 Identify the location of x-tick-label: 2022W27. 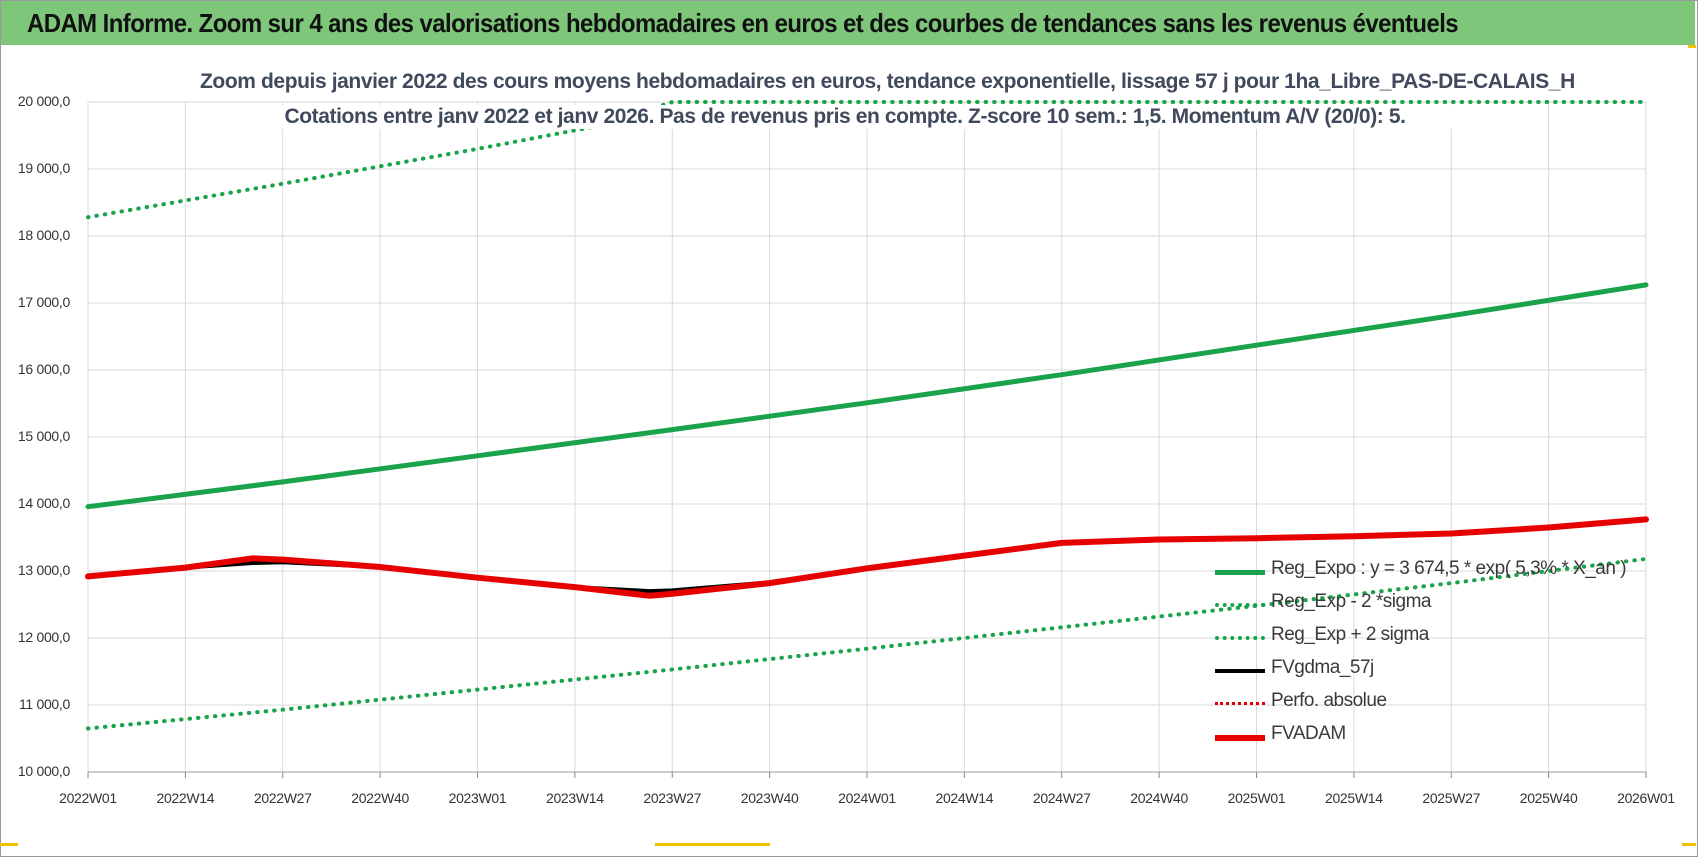
(282, 798).